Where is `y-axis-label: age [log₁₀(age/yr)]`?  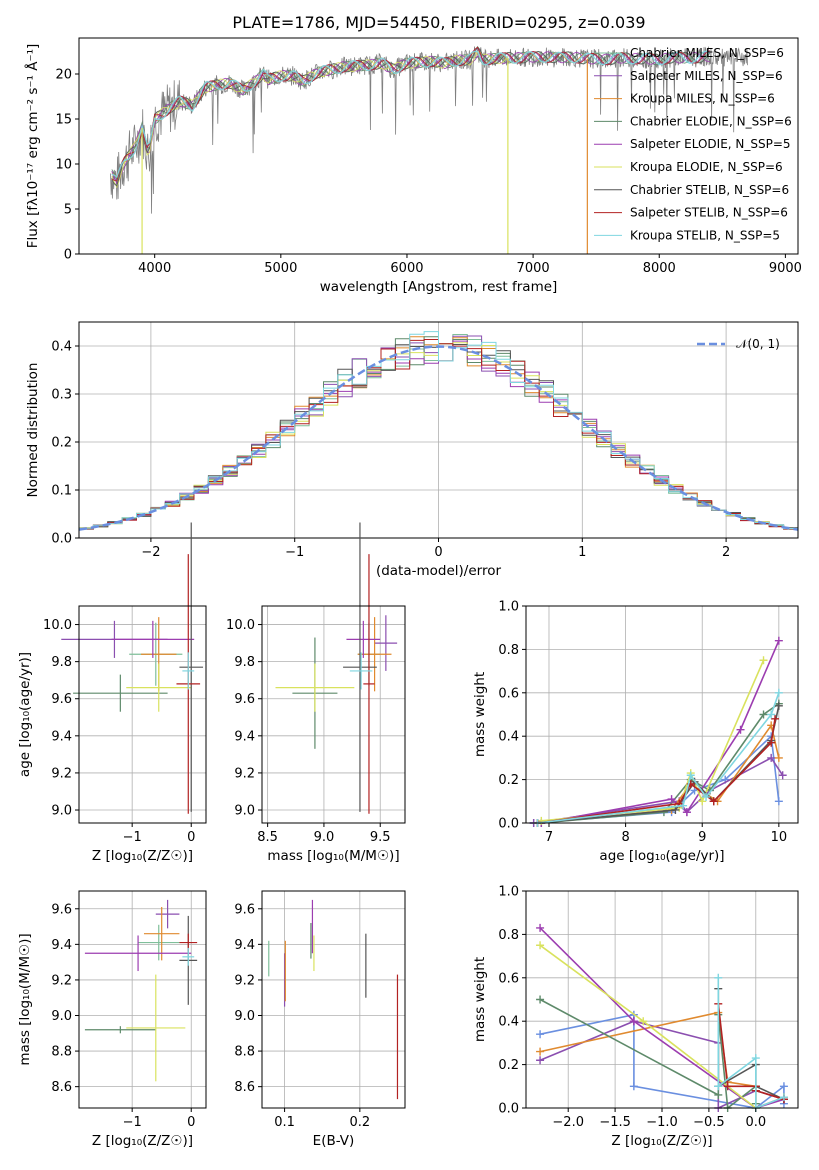 y-axis-label: age [log₁₀(age/yr)] is located at coordinates (25, 714).